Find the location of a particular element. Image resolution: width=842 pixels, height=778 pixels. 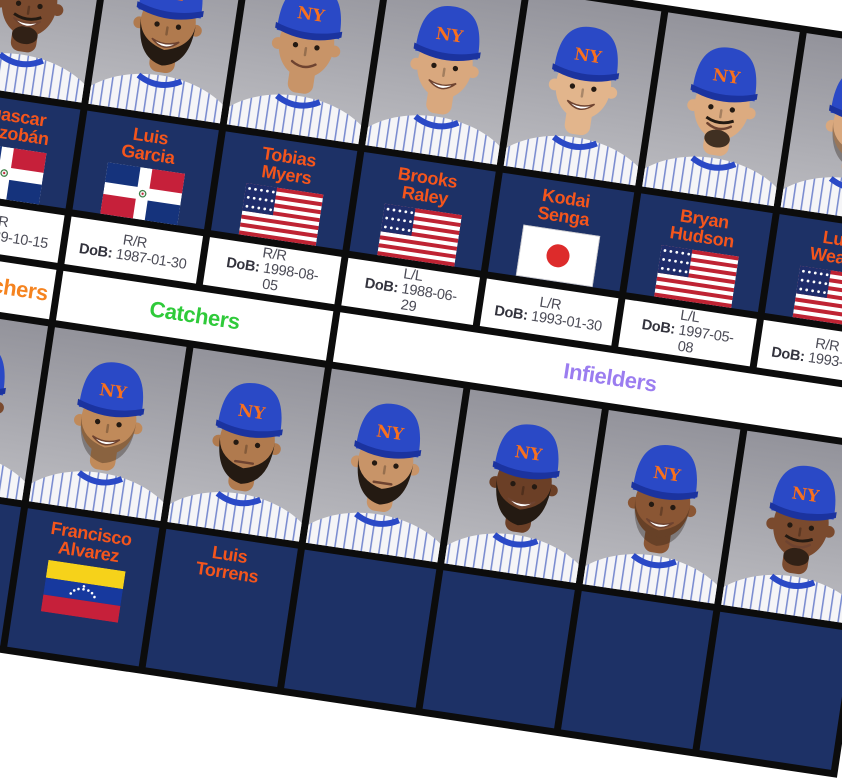

player-name-band: Huascar Brazobán is located at coordinates (40, 149).